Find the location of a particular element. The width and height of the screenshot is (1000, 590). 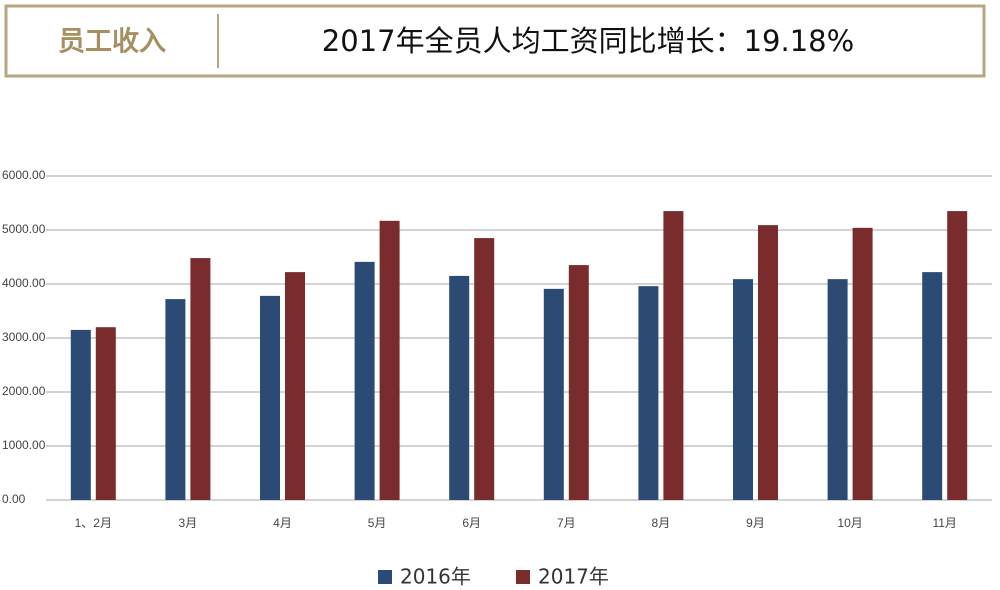

legend-label: 2016年 is located at coordinates (435, 577).